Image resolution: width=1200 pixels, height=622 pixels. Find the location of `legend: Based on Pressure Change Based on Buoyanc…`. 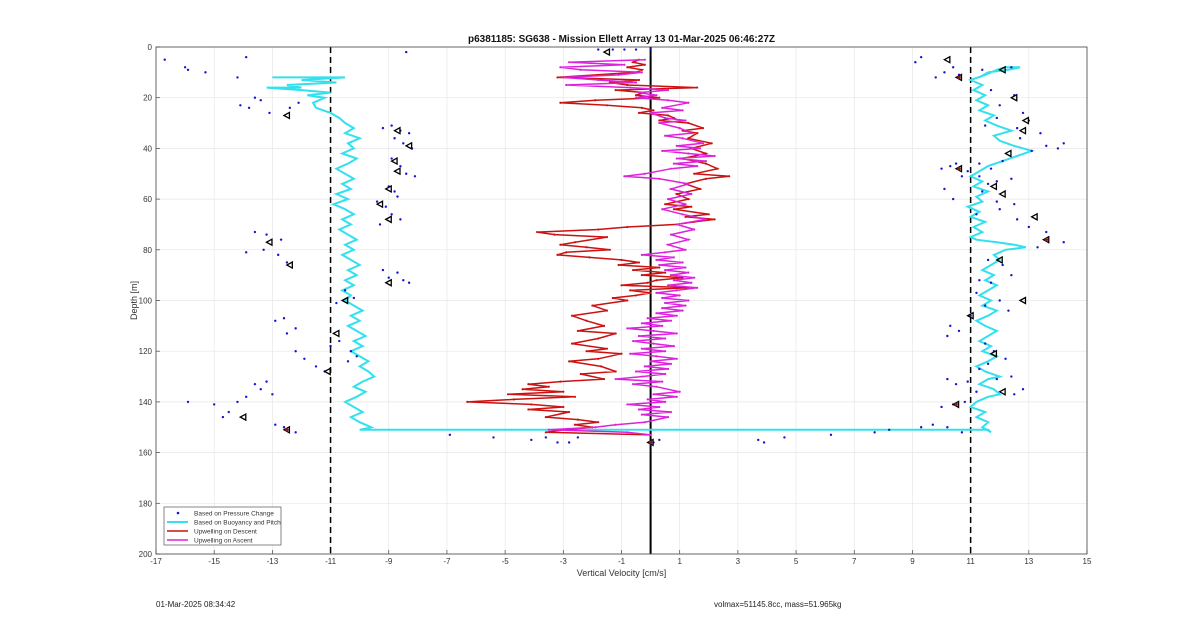

legend: Based on Pressure Change Based on Buoyanc… is located at coordinates (222, 526).